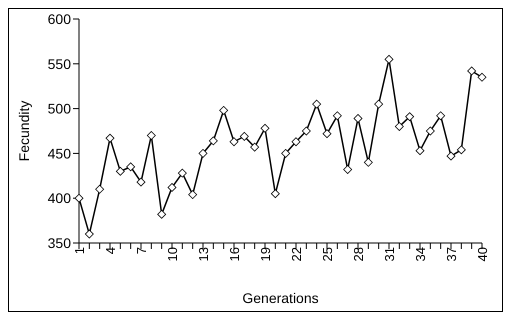 The height and width of the screenshot is (320, 511). What do you see at coordinates (452, 254) in the screenshot?
I see `x-tick-label: 37` at bounding box center [452, 254].